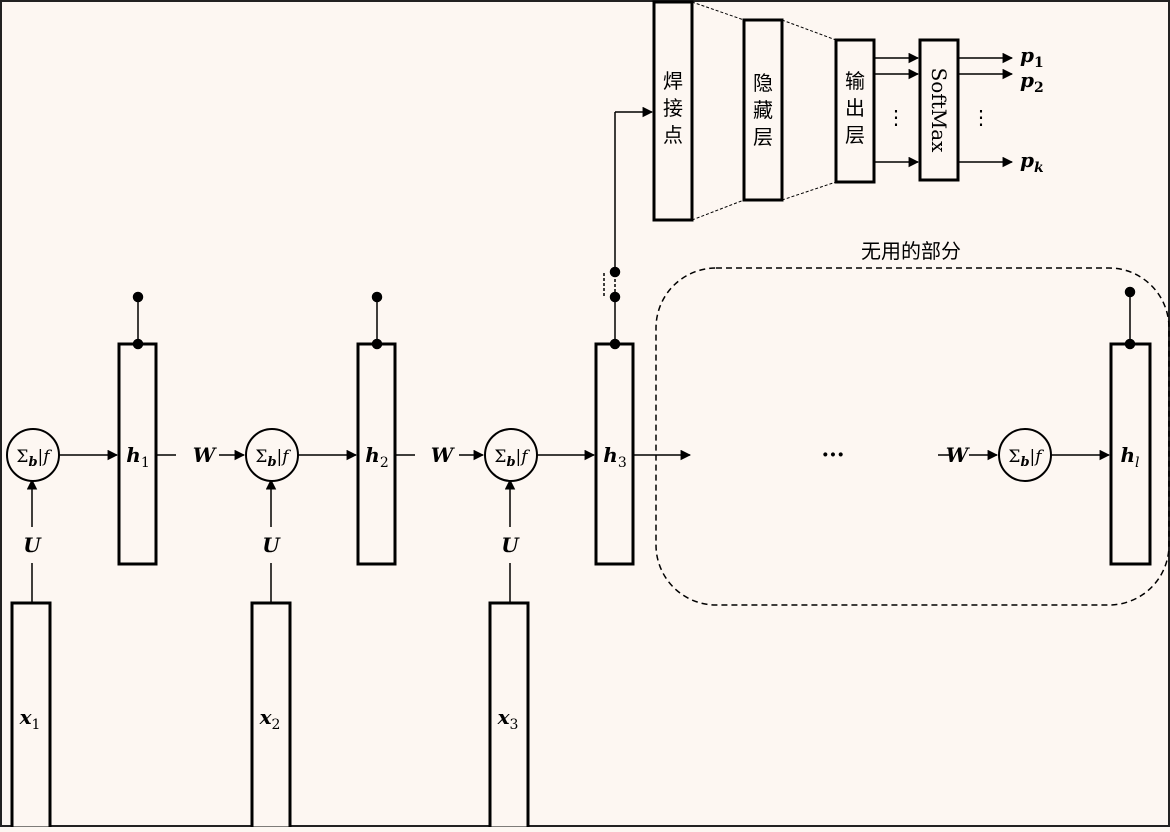 The image size is (1170, 832). What do you see at coordinates (855, 81) in the screenshot?
I see `svg-text: 输` at bounding box center [855, 81].